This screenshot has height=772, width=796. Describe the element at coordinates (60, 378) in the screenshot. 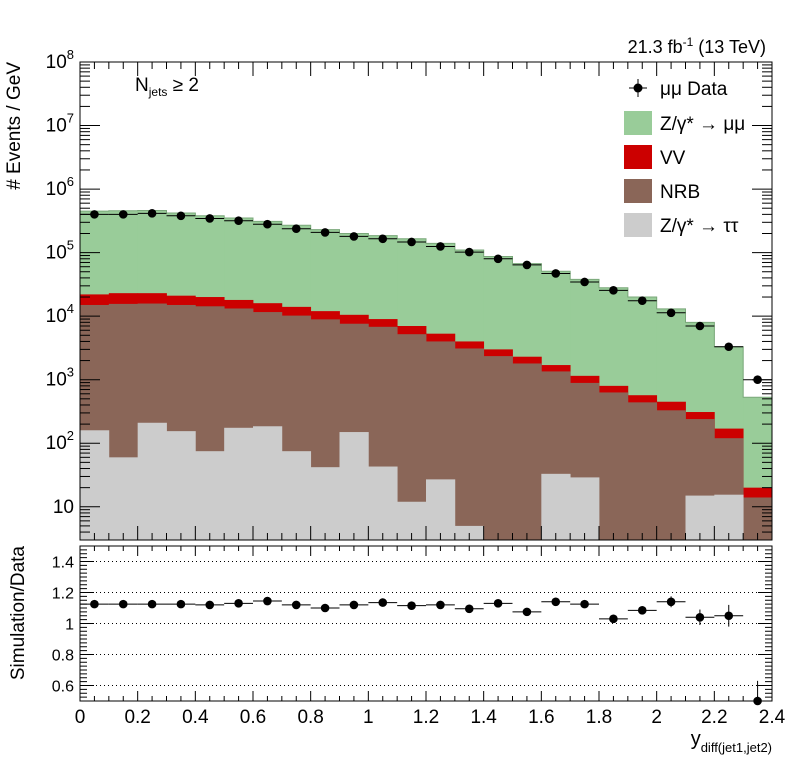

I see `main-ytick-label-2: 10³` at that location.